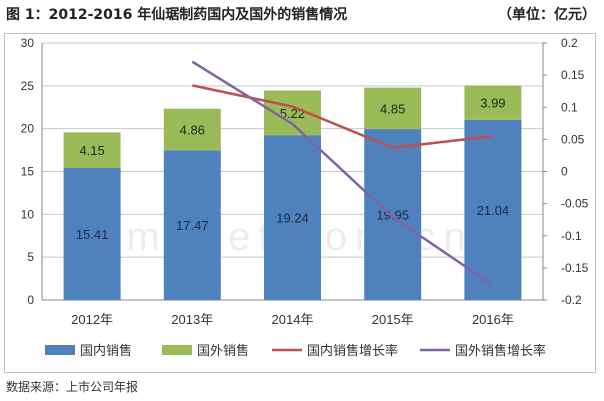 The height and width of the screenshot is (401, 604). I want to click on data-label-domestic: 19.24, so click(292, 218).